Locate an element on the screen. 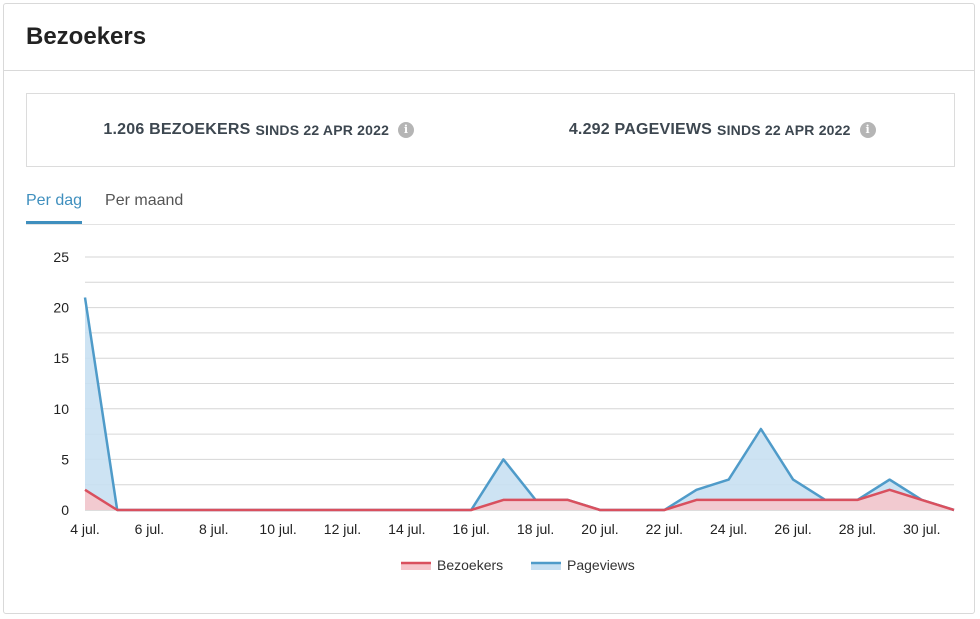 The width and height of the screenshot is (980, 619). pageviews-count: 4.292 PAGEVIEWS is located at coordinates (640, 129).